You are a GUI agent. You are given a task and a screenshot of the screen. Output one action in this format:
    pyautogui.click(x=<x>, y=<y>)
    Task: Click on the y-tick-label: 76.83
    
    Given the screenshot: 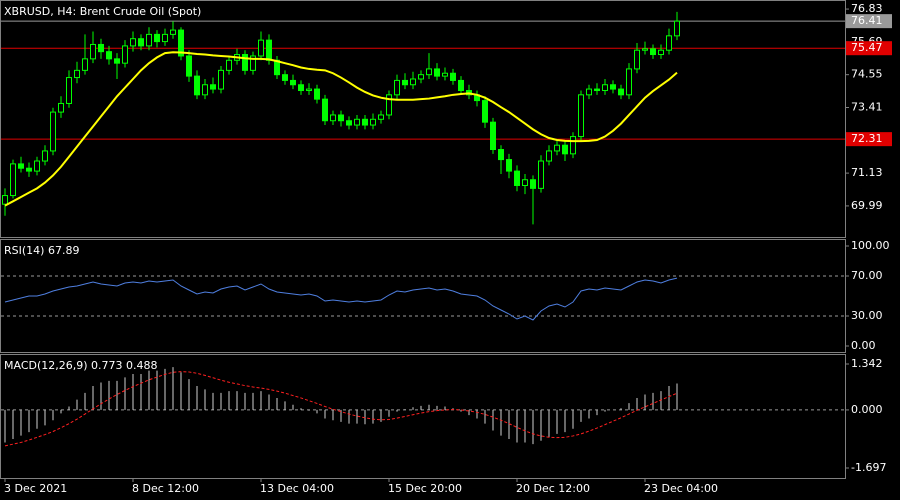 What is the action you would take?
    pyautogui.click(x=867, y=8)
    